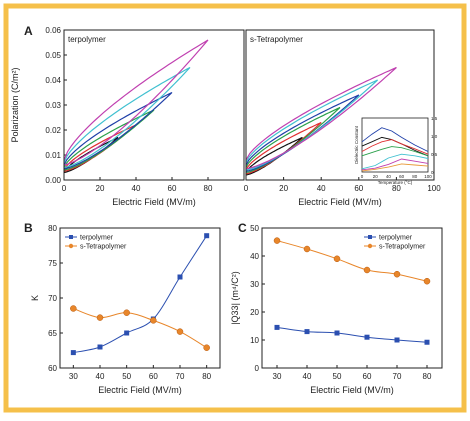  Describe the element at coordinates (257, 368) in the screenshot. I see `y-tick-label: 0` at that location.